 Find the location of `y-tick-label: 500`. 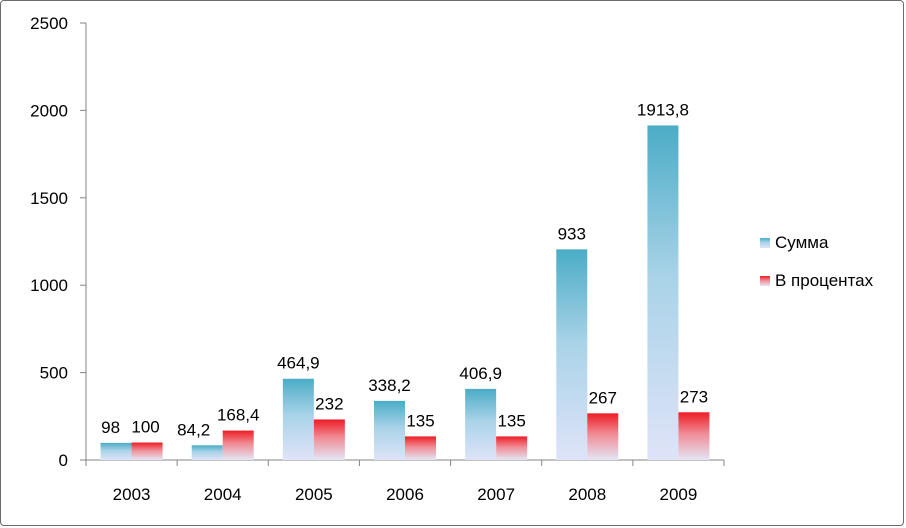

y-tick-label: 500 is located at coordinates (54, 373).